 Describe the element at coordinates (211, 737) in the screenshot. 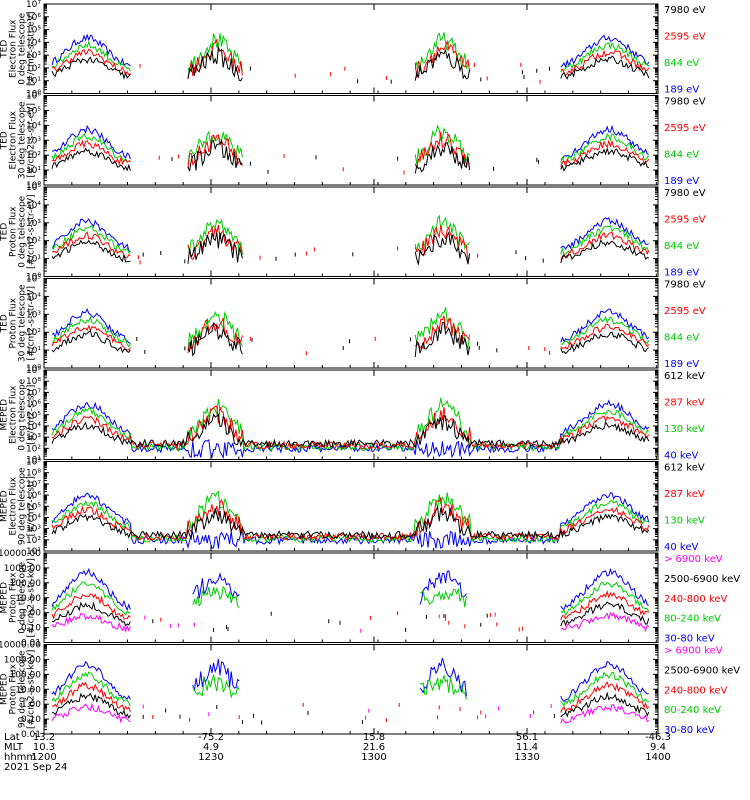

I see `x-tick-label: -75.2` at that location.